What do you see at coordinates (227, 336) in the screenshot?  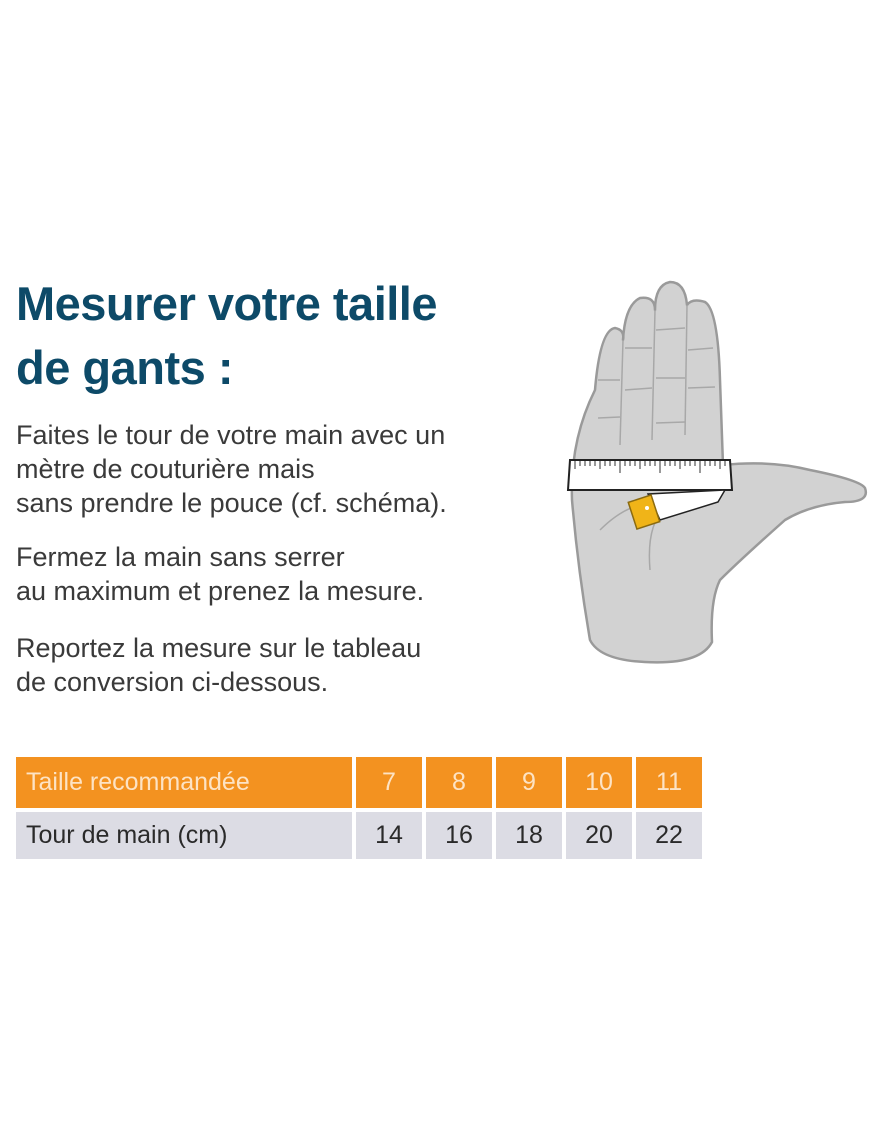 I see `page-title: Mesurer votre taille de gants :` at bounding box center [227, 336].